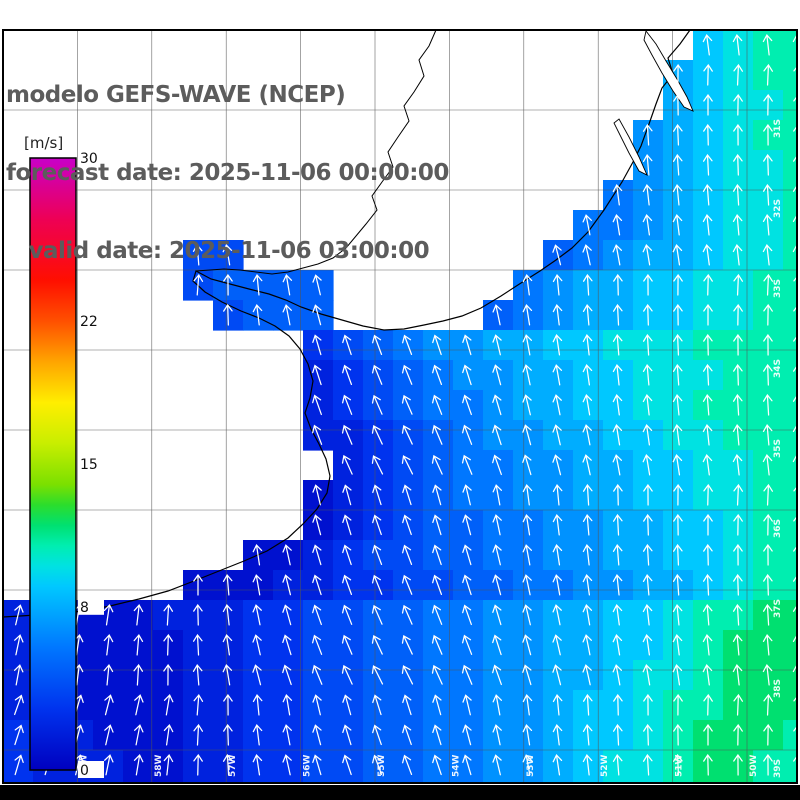  What do you see at coordinates (382, 765) in the screenshot?
I see `lon-label: 55W` at bounding box center [382, 765].